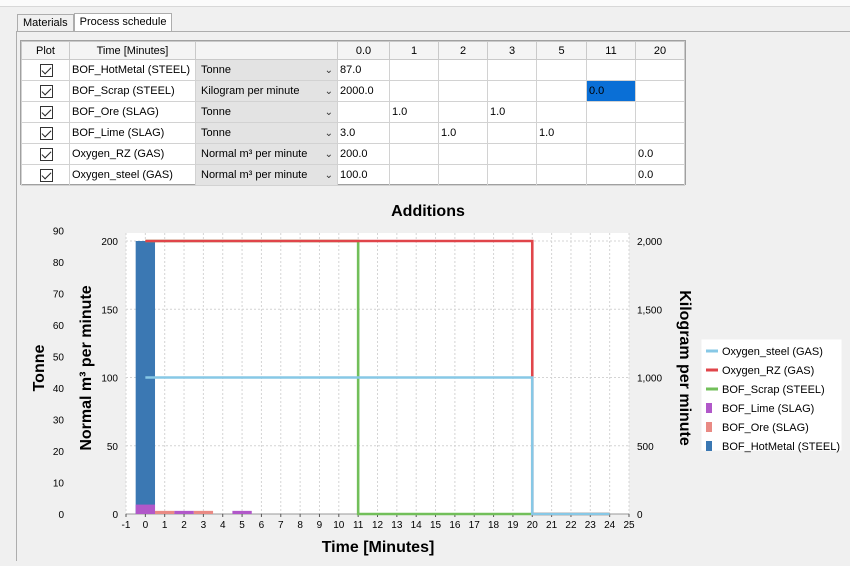 The height and width of the screenshot is (566, 850). What do you see at coordinates (123, 22) in the screenshot?
I see `tab-process-schedule: Process schedule` at bounding box center [123, 22].